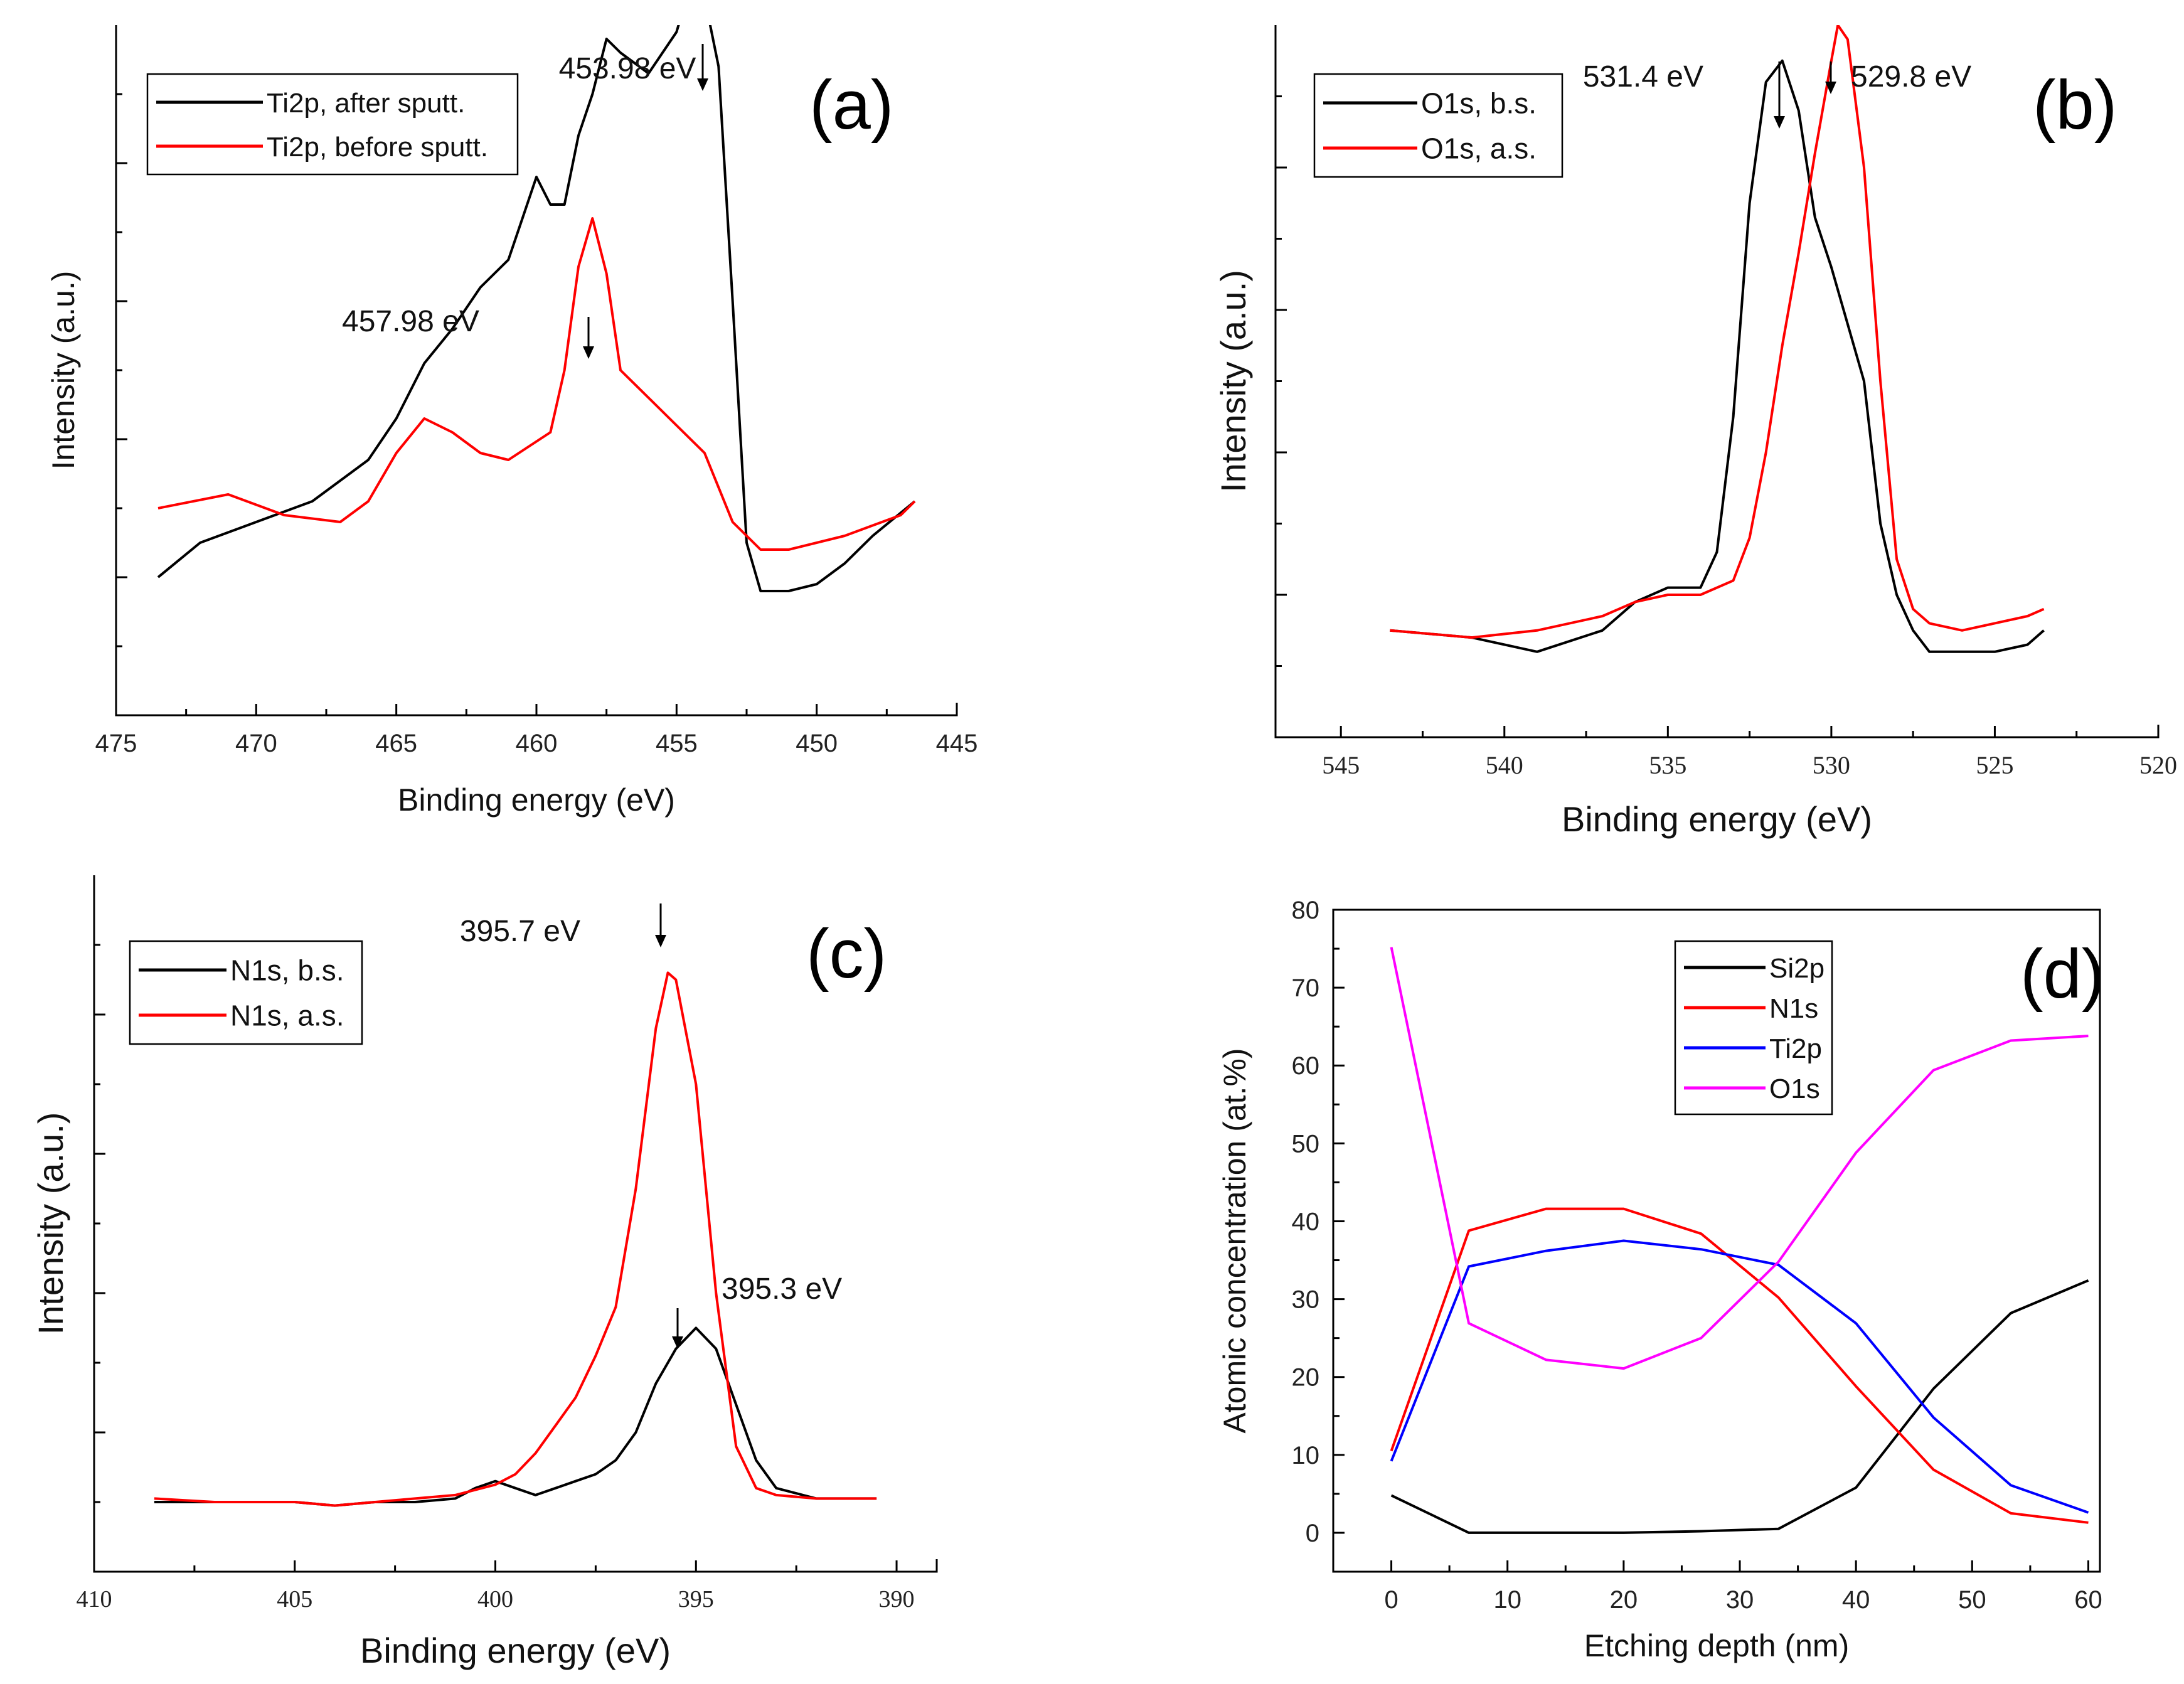 Image resolution: width=2184 pixels, height=1684 pixels. Describe the element at coordinates (116, 743) in the screenshot. I see `x-tick-label: 475` at that location.